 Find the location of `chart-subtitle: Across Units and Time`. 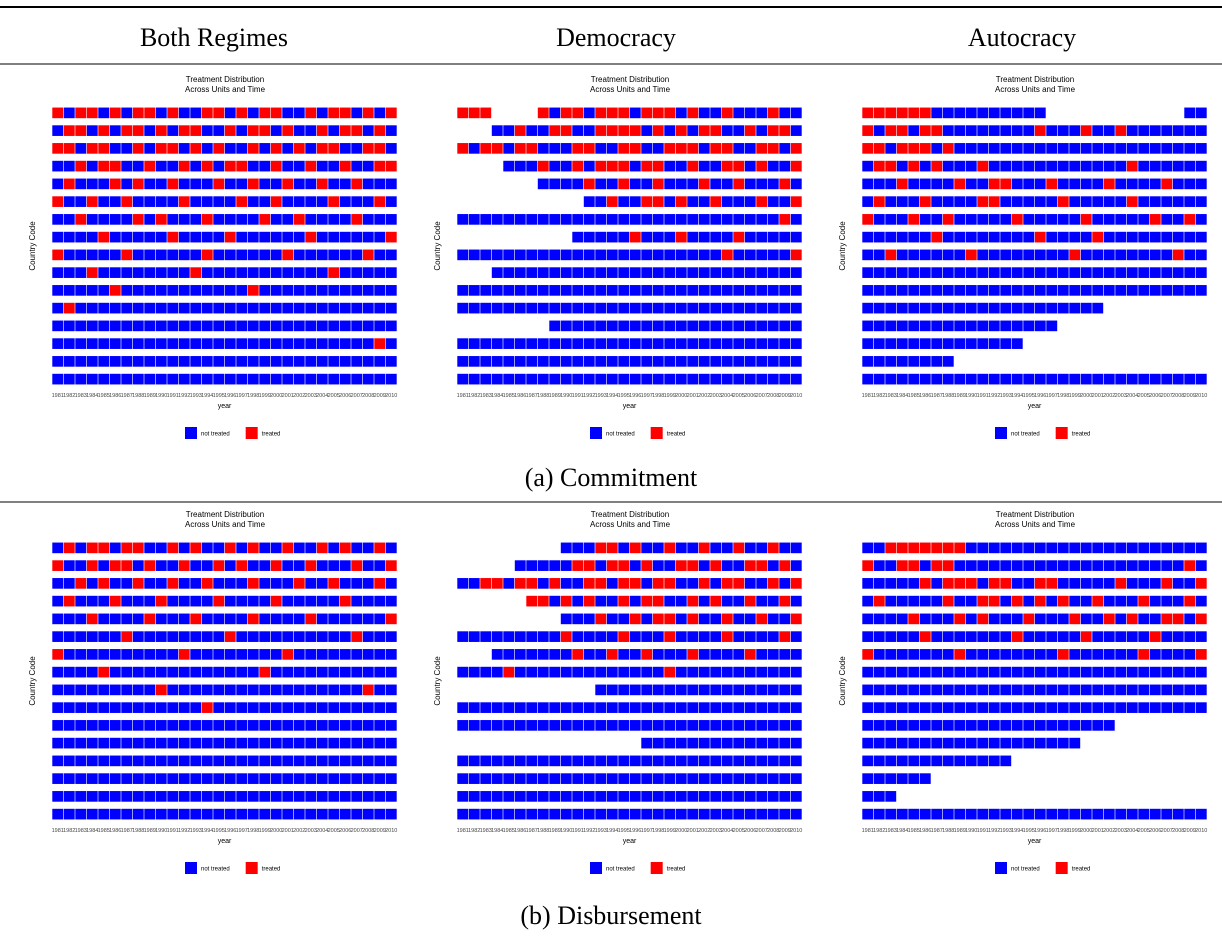

chart-subtitle: Across Units and Time is located at coordinates (1035, 89).